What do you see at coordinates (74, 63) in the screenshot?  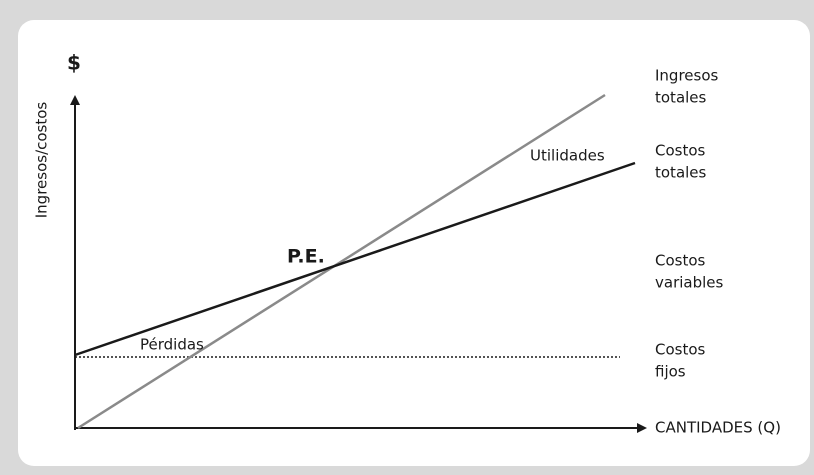 I see `y-symbol: $` at bounding box center [74, 63].